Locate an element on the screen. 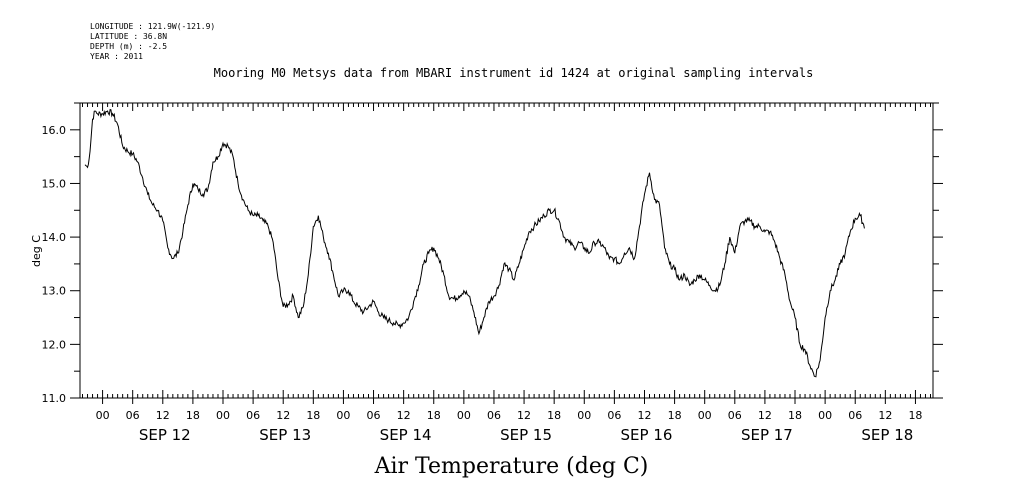  date-label: SEP 17 is located at coordinates (767, 435).